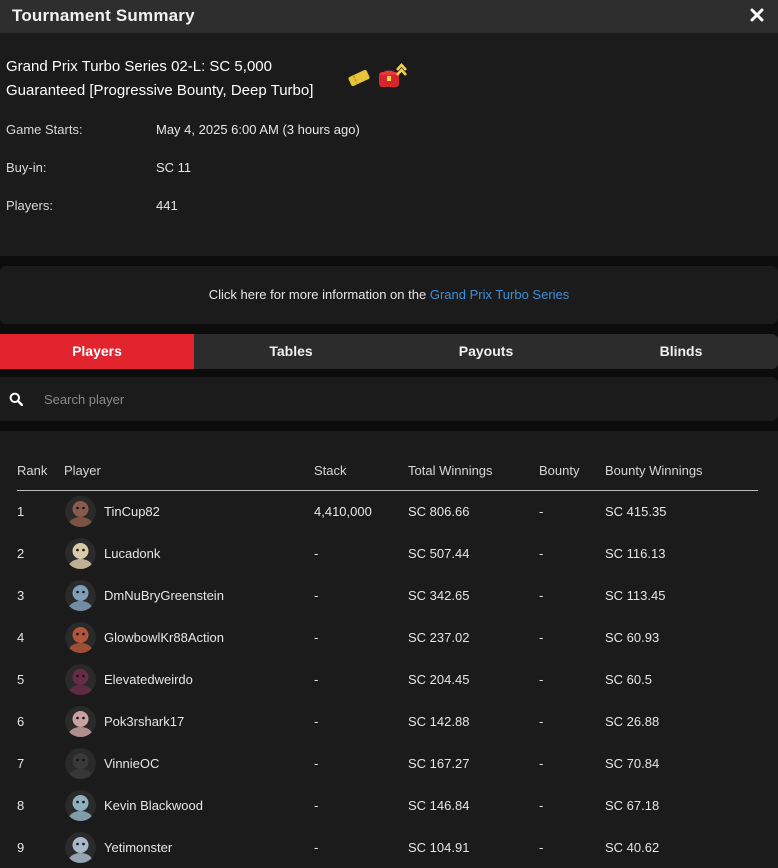  I want to click on total-winnings-cell: SC 167.27, so click(439, 763).